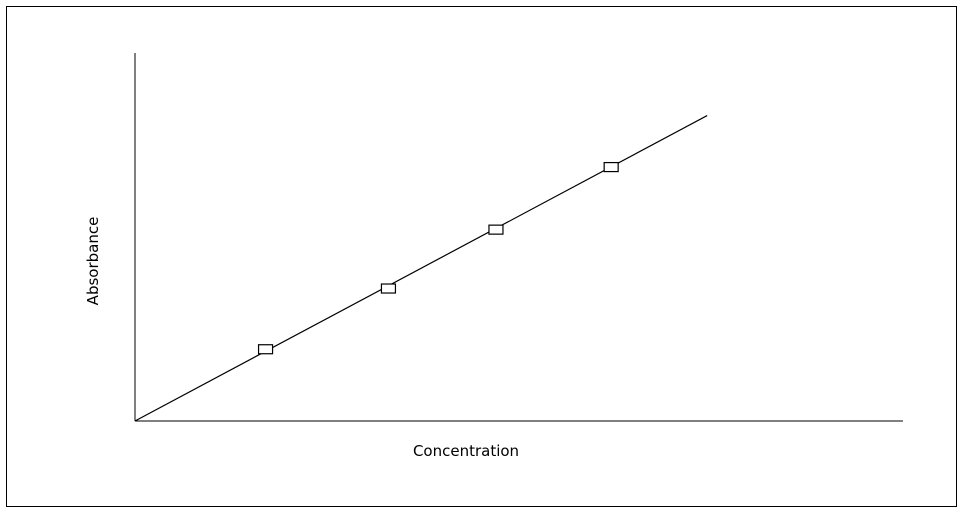 The image size is (964, 513). I want to click on y-axis-label: Absorbance, so click(93, 261).